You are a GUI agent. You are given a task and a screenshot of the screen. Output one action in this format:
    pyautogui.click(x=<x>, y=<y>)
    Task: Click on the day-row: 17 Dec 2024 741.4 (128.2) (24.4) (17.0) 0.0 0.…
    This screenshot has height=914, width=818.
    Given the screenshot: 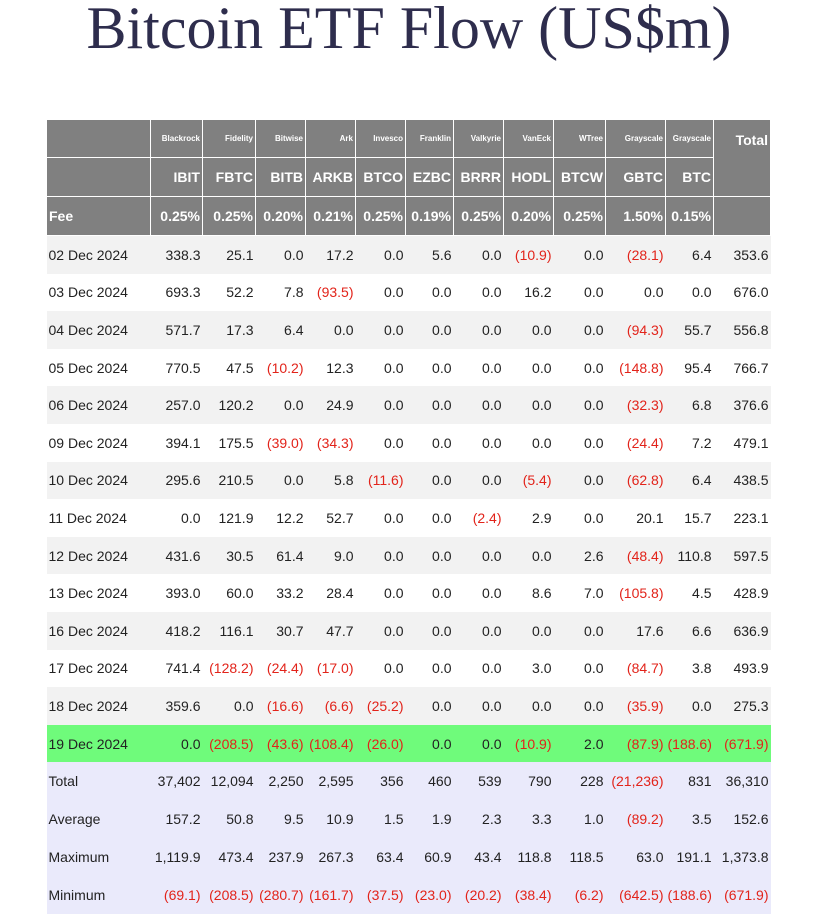 What is the action you would take?
    pyautogui.click(x=408, y=668)
    